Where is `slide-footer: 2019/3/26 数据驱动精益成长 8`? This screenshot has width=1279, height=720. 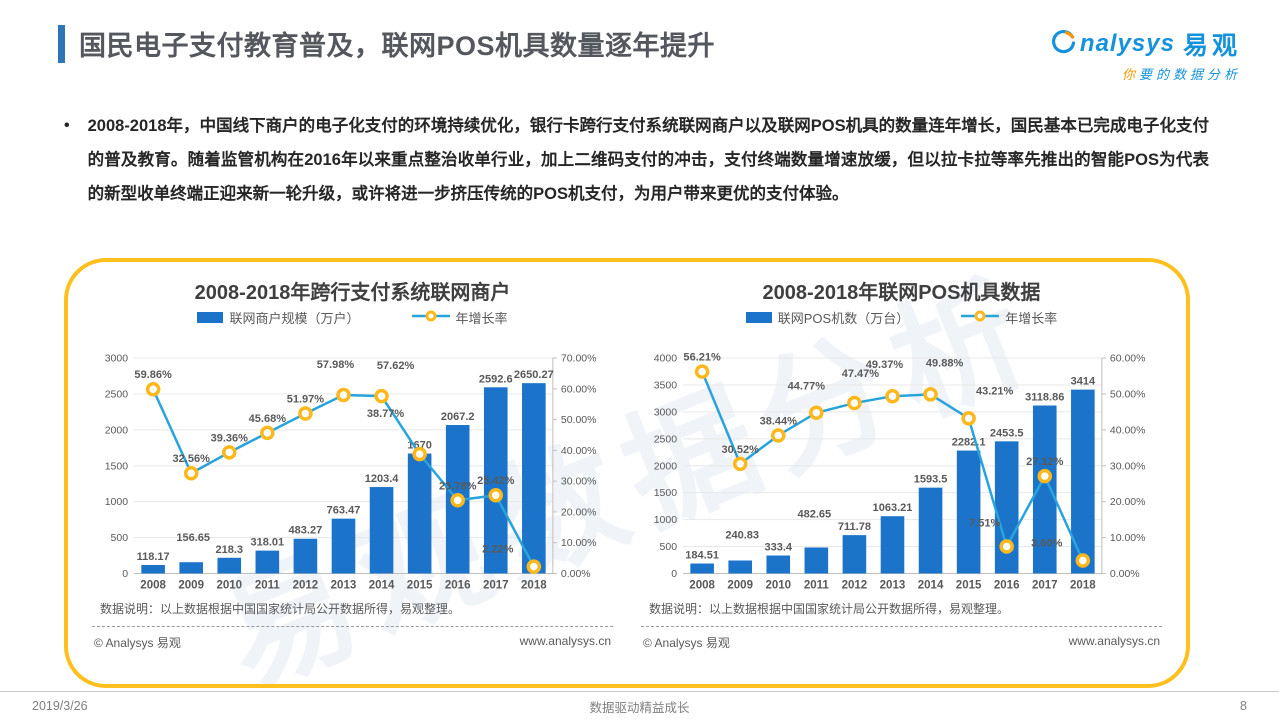
slide-footer: 2019/3/26 数据驱动精益成长 8 is located at coordinates (639, 705).